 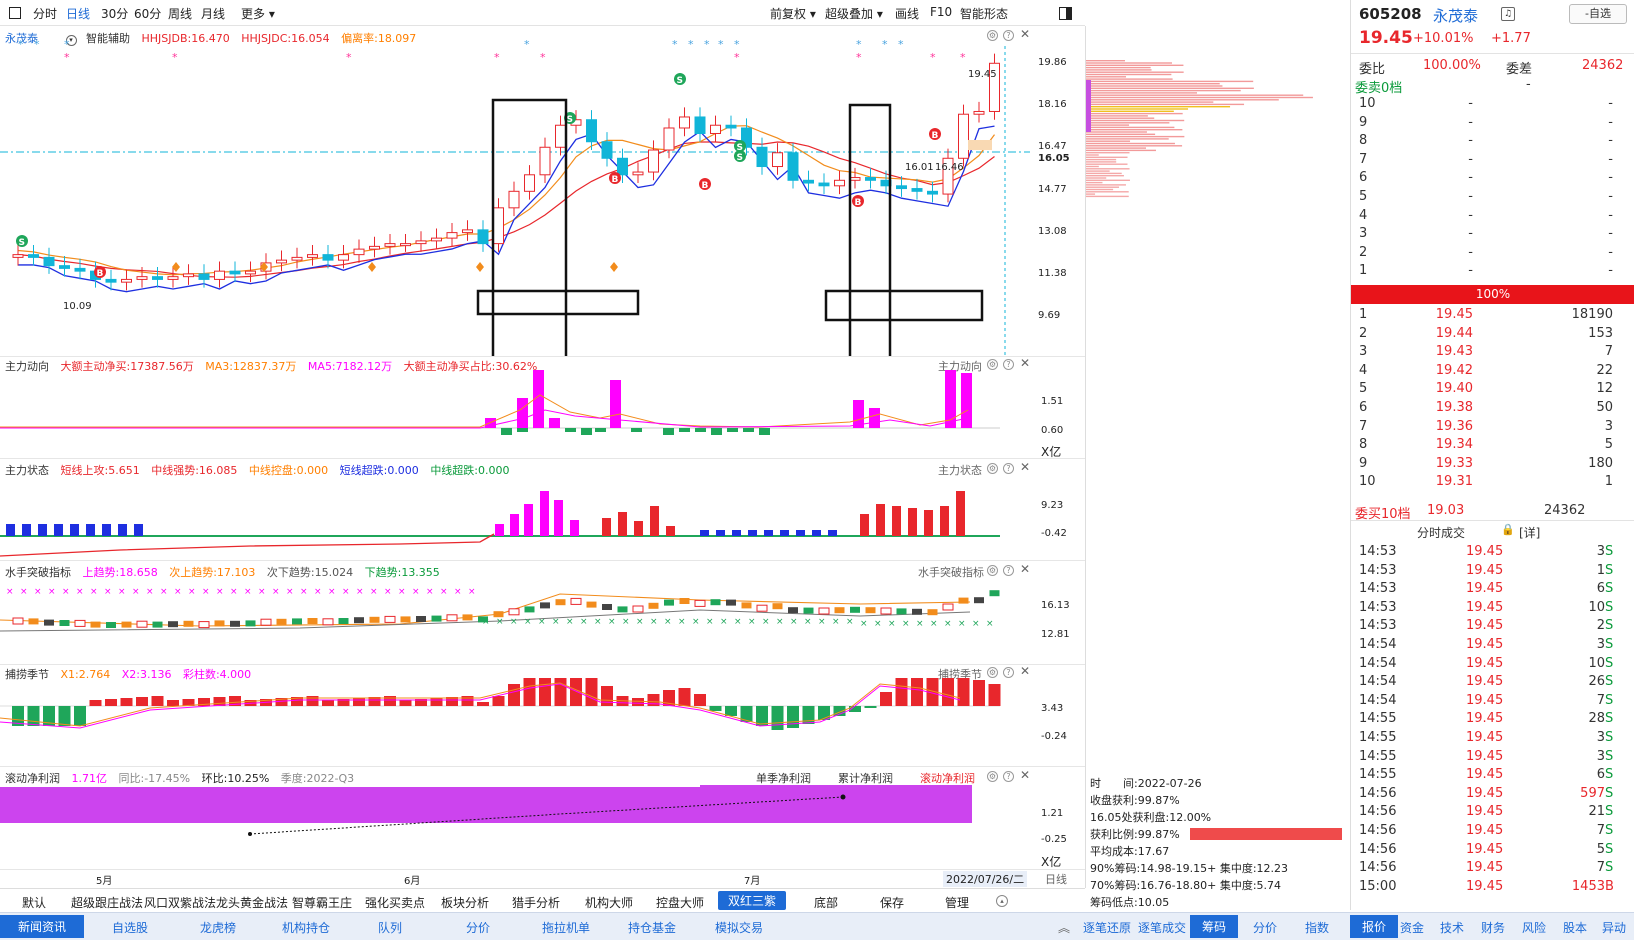 I want to click on strategy-tab: 机构大师, so click(x=609, y=903).